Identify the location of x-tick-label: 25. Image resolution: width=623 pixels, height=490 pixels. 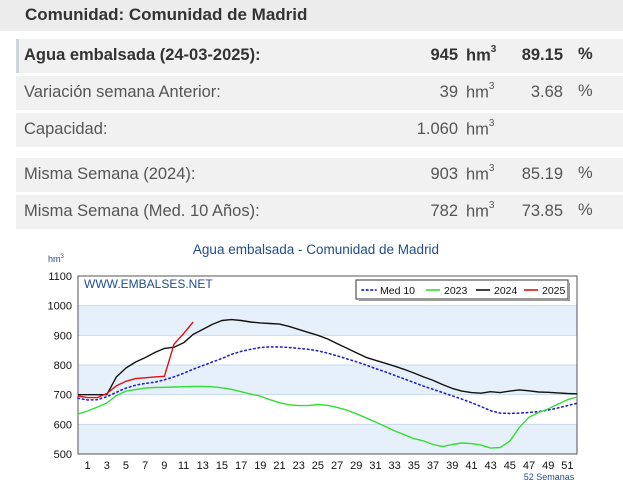
(318, 466).